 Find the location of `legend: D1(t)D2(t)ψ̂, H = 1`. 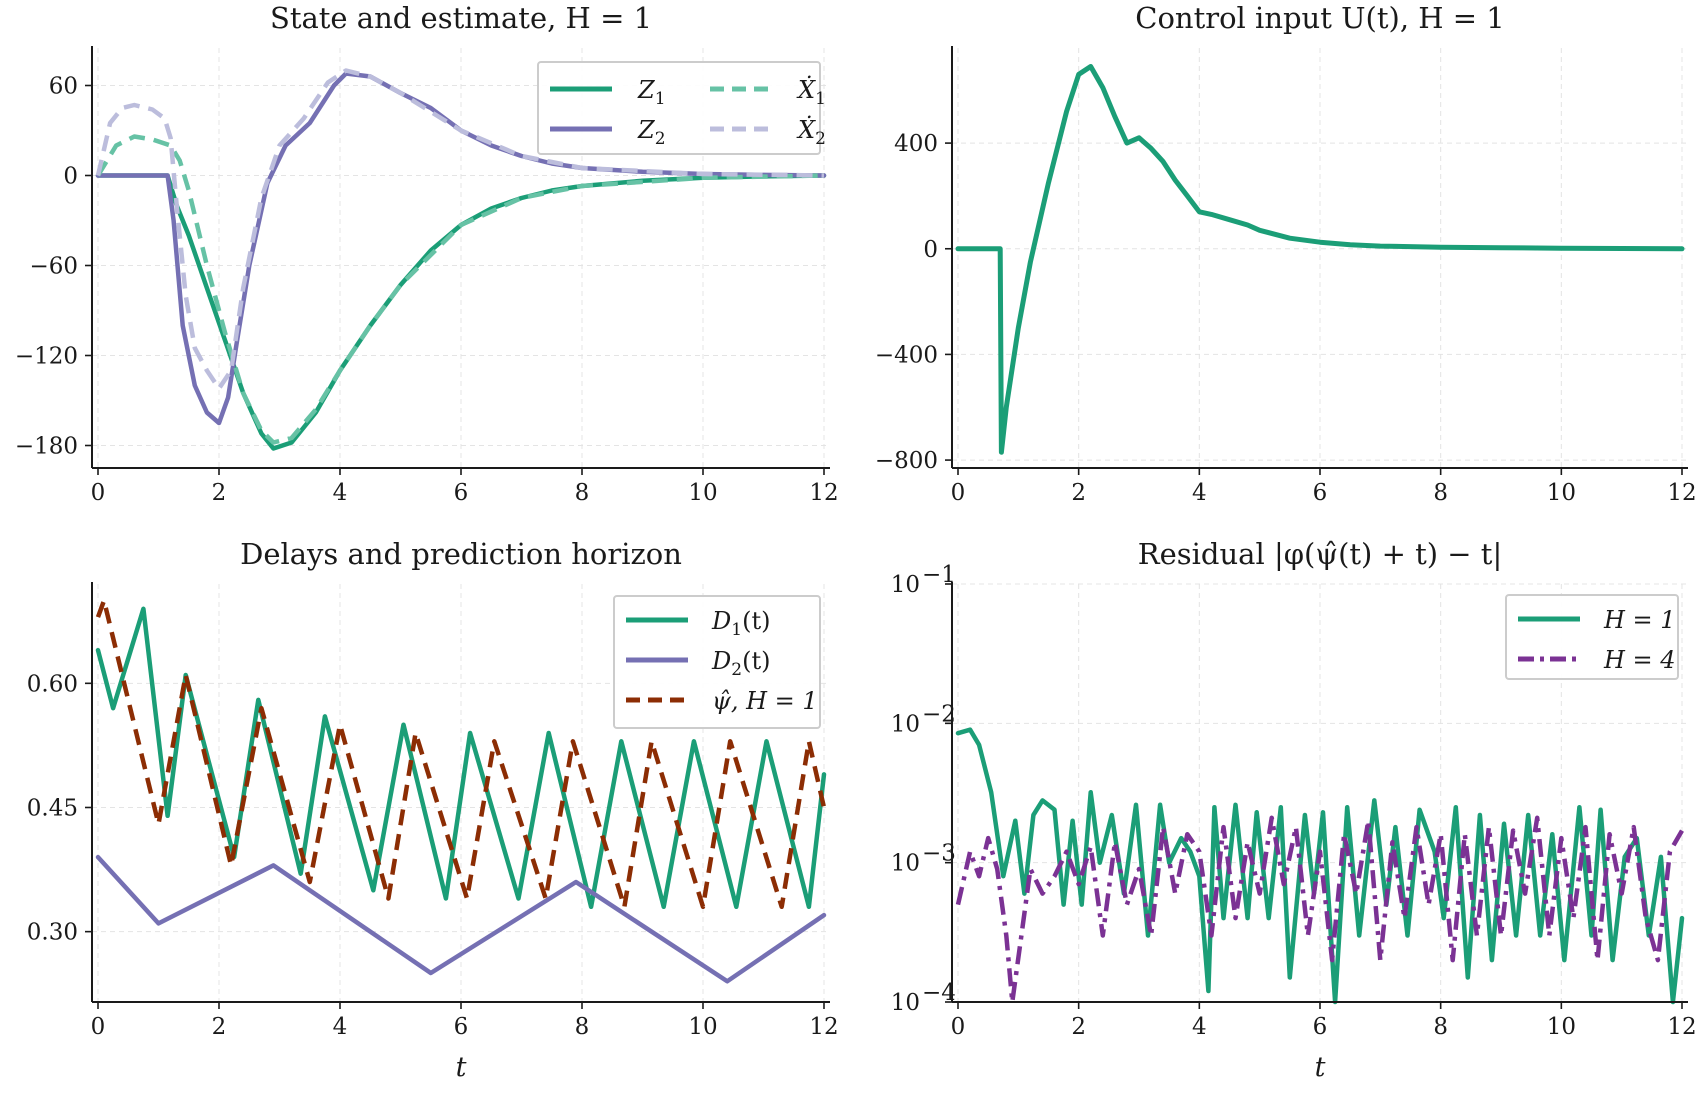

legend: D1(t)D2(t)ψ̂, H = 1 is located at coordinates (717, 662).